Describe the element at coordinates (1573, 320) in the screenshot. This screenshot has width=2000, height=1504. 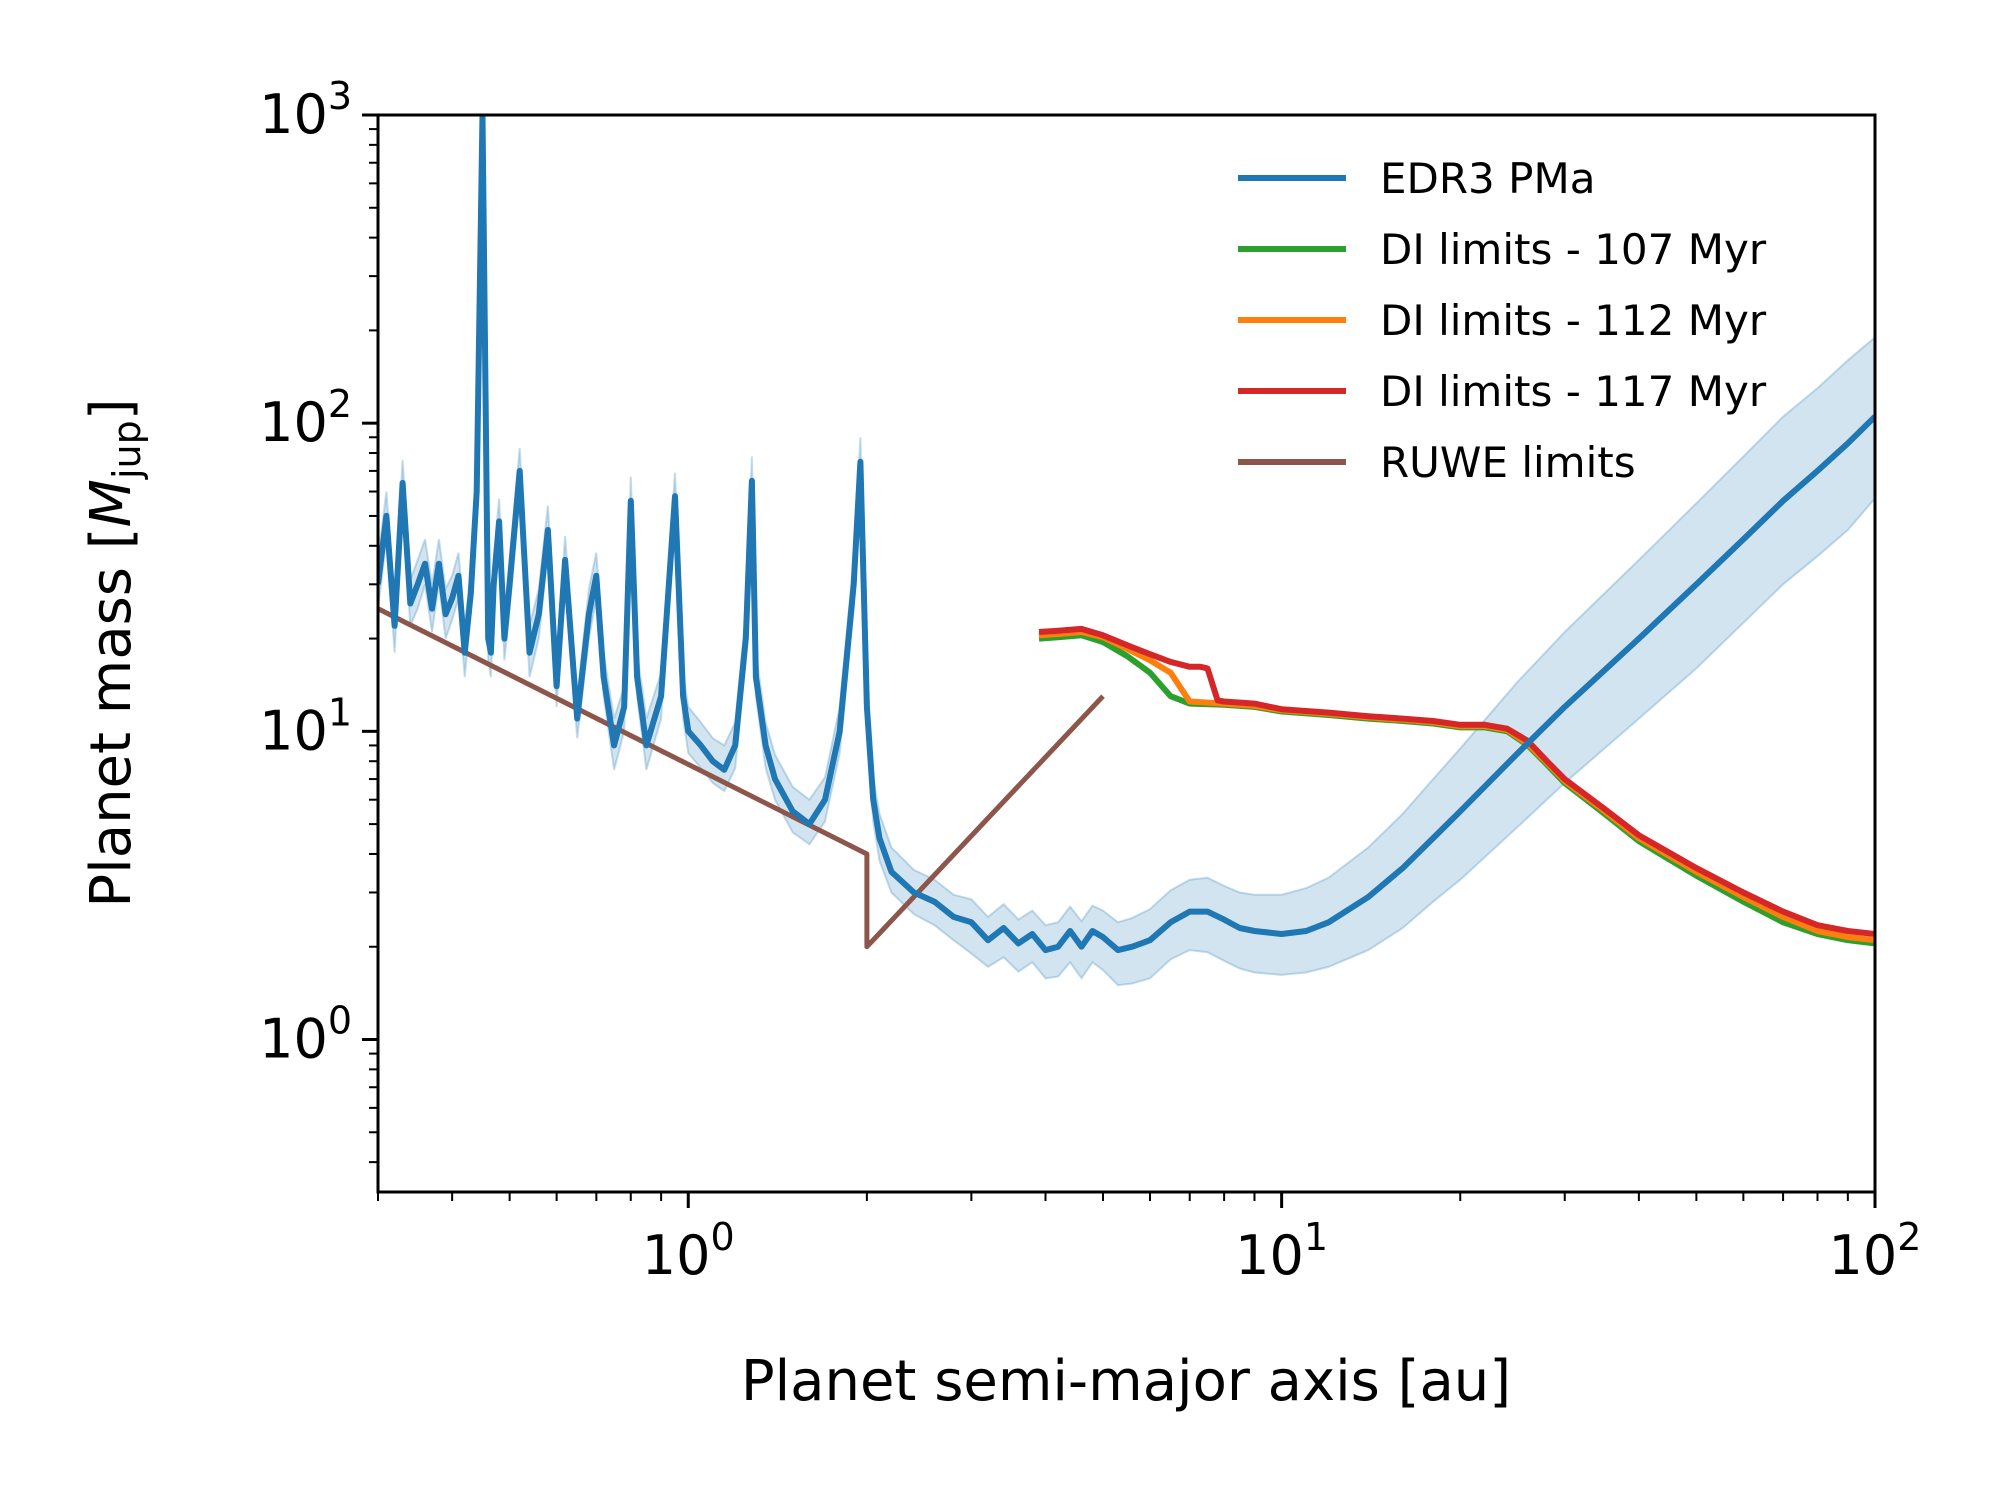
I see `legend-label-di-limits-112-myr: DI limits - 112 Myr` at that location.